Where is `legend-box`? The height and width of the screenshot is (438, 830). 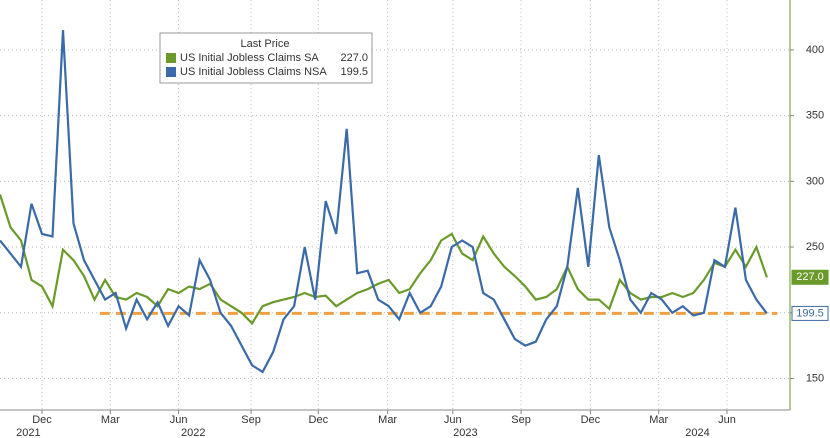
legend-box is located at coordinates (266, 58).